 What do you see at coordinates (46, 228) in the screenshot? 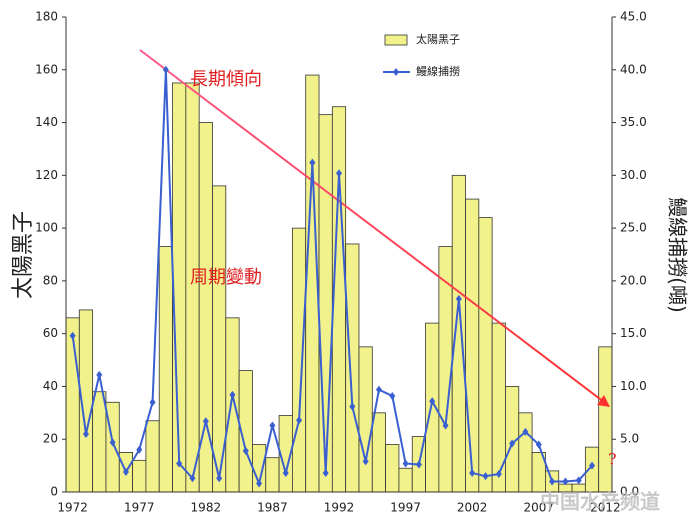
I see `y-tick-label: 100` at bounding box center [46, 228].